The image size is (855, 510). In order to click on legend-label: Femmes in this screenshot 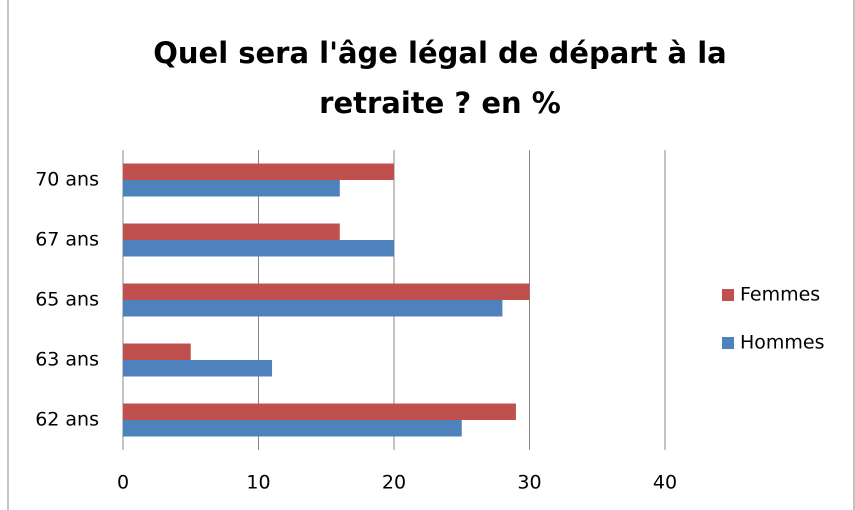, I will do `click(780, 295)`.